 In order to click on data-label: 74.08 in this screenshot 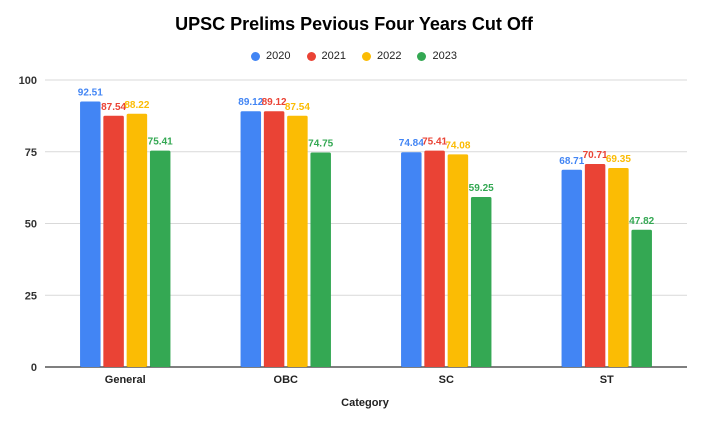, I will do `click(457, 145)`.